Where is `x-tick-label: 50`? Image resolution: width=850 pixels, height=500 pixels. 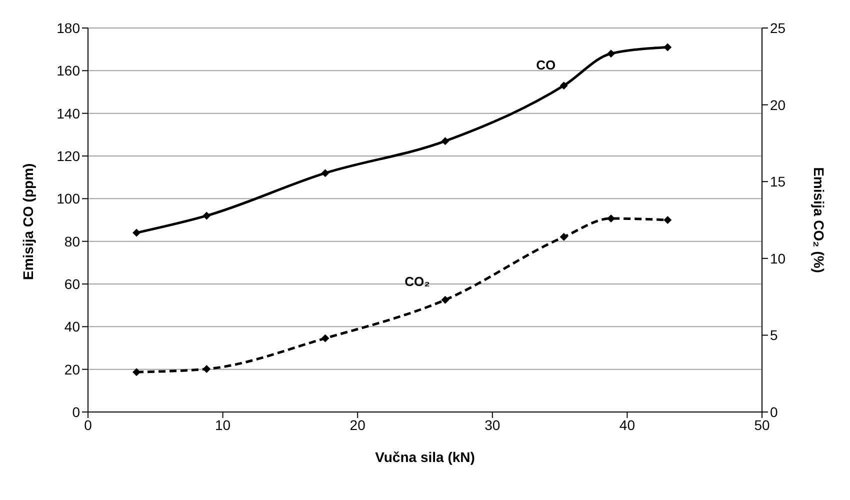 x-tick-label: 50 is located at coordinates (762, 424).